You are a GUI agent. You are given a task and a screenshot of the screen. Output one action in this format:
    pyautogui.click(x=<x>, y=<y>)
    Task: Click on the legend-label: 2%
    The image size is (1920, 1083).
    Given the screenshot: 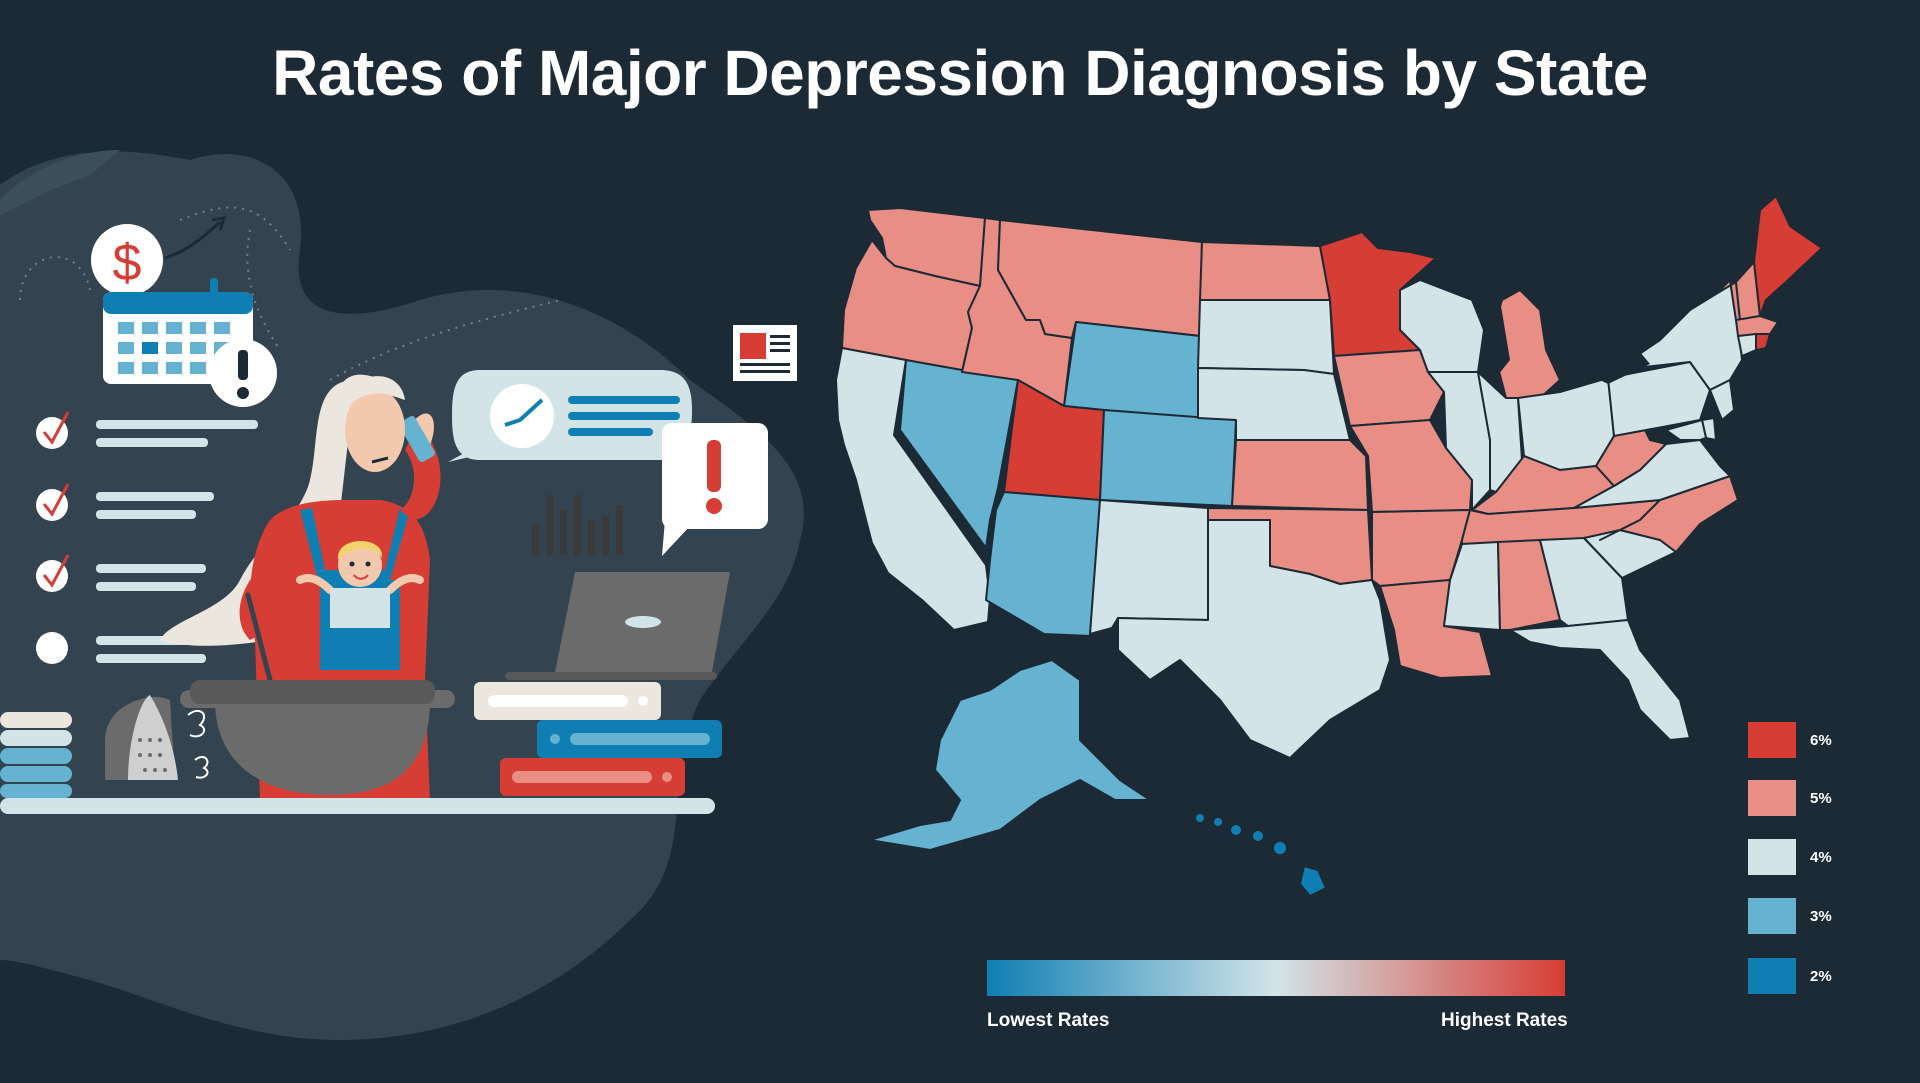 What is the action you would take?
    pyautogui.click(x=1821, y=976)
    